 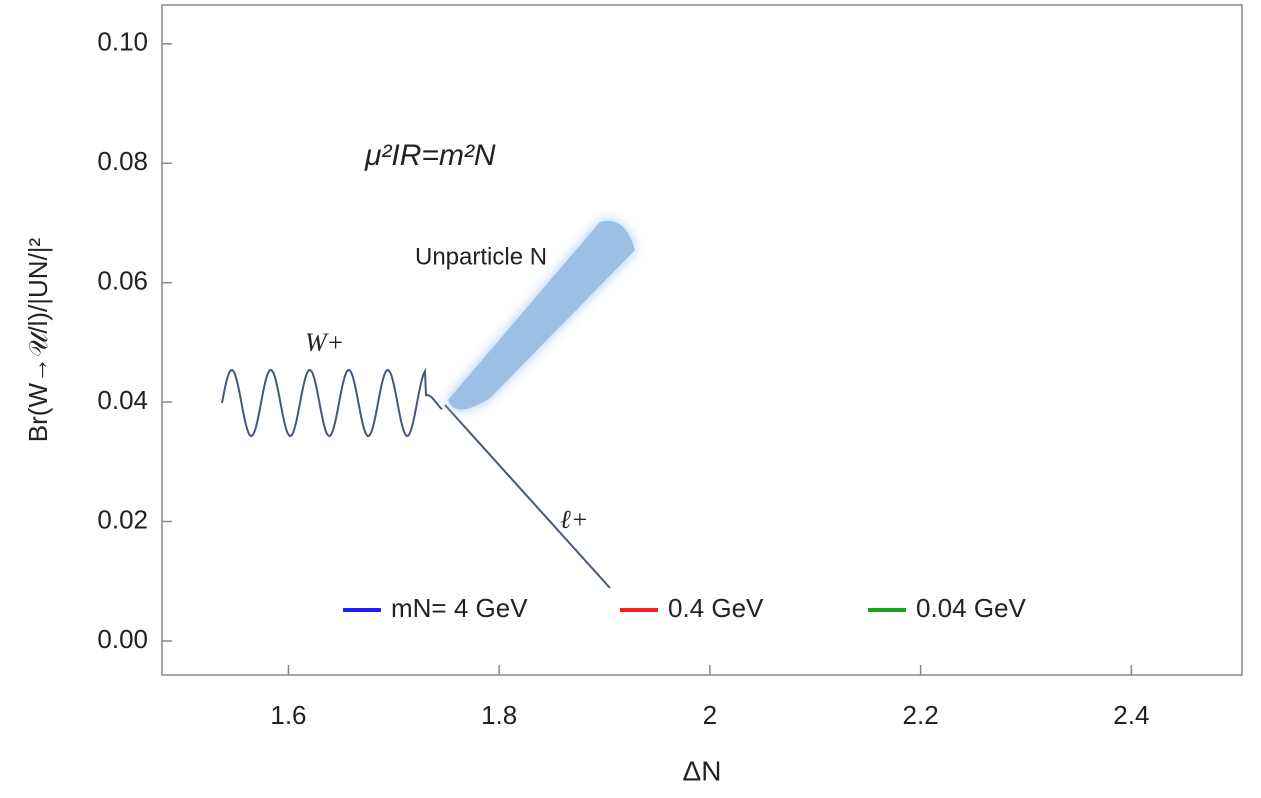 I want to click on x-tick-label: 1.6, so click(x=288, y=715).